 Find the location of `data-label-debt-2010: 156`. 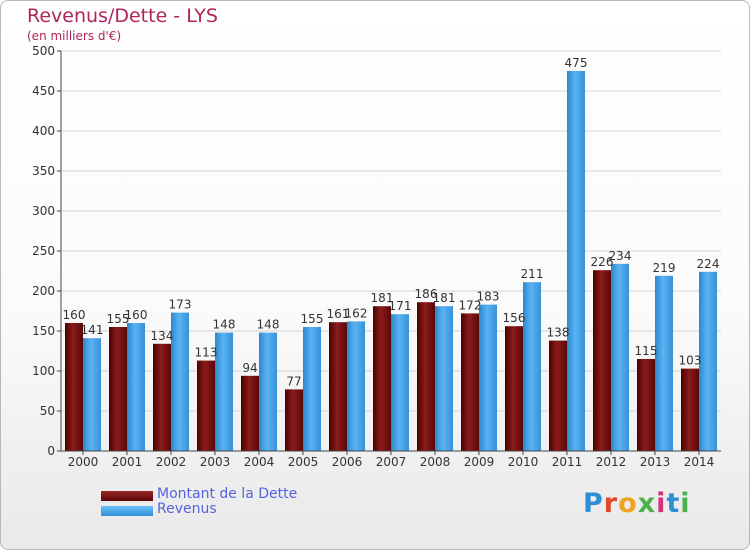

data-label-debt-2010: 156 is located at coordinates (514, 318).